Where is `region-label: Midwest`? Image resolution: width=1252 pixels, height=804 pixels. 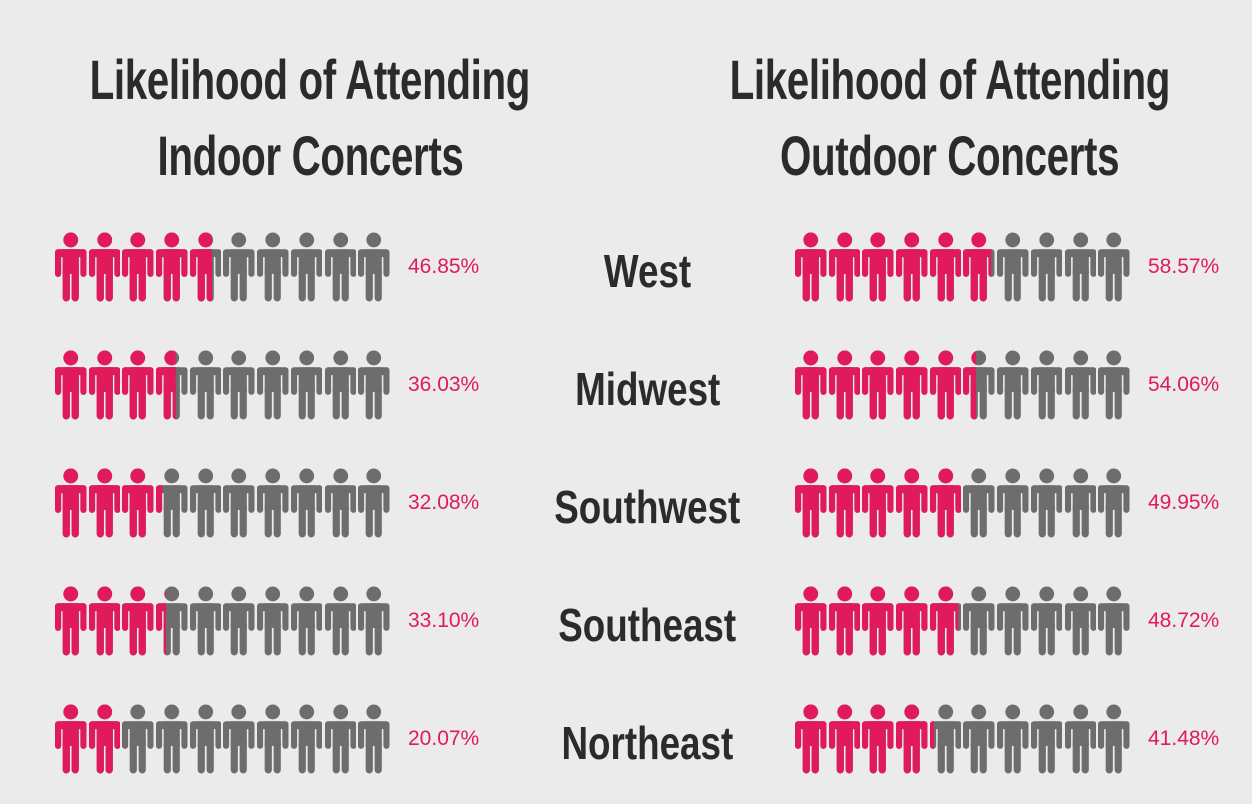 region-label: Midwest is located at coordinates (647, 389).